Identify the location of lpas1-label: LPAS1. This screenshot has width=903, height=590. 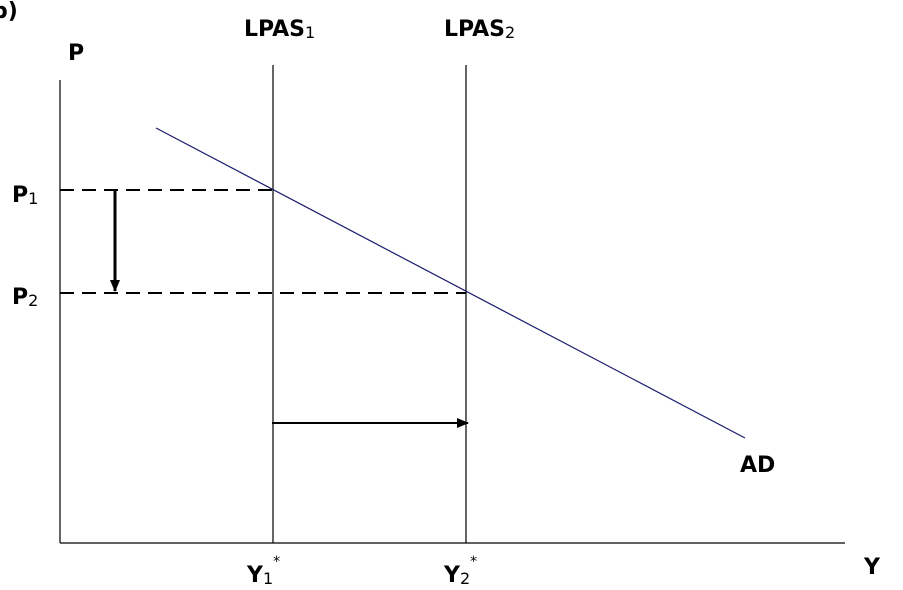
(279, 29).